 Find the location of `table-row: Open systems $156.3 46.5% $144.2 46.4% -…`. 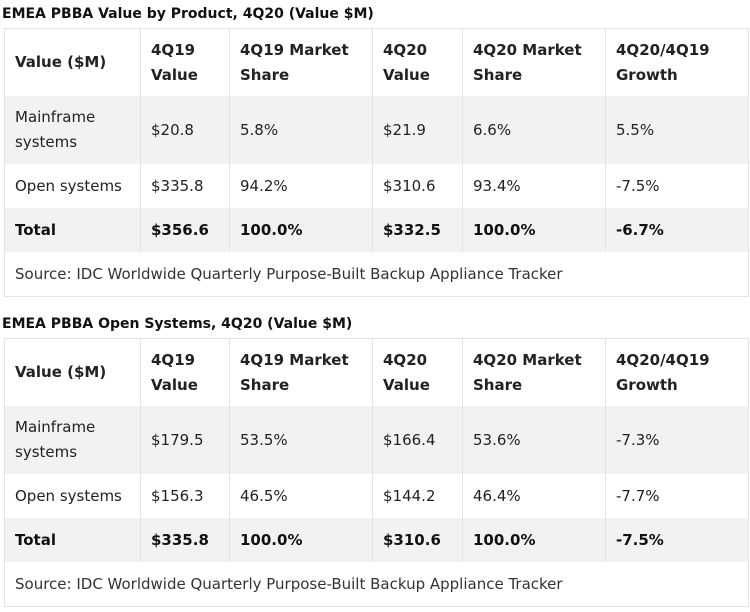

table-row: Open systems $156.3 46.5% $144.2 46.4% -… is located at coordinates (376, 496).